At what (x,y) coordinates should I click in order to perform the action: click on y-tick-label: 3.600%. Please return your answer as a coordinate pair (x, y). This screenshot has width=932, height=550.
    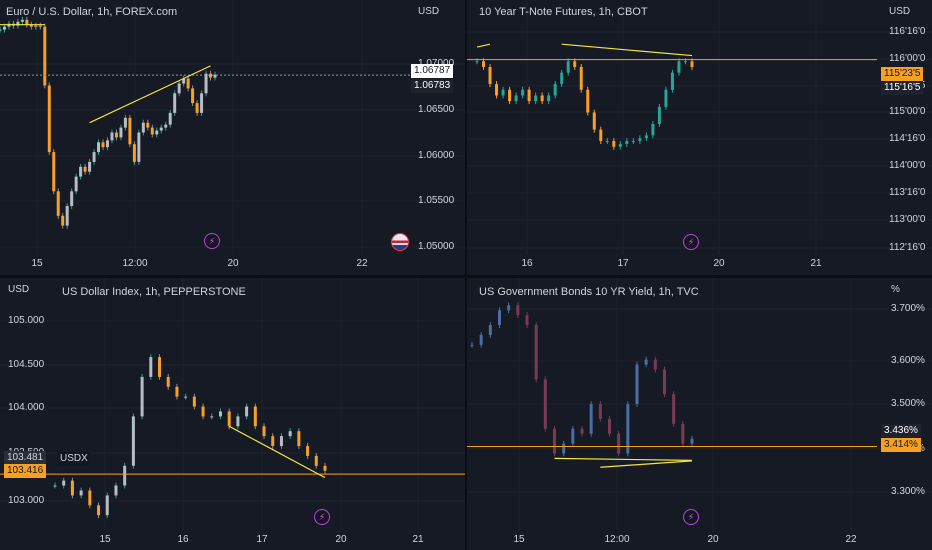
    Looking at the image, I should click on (908, 360).